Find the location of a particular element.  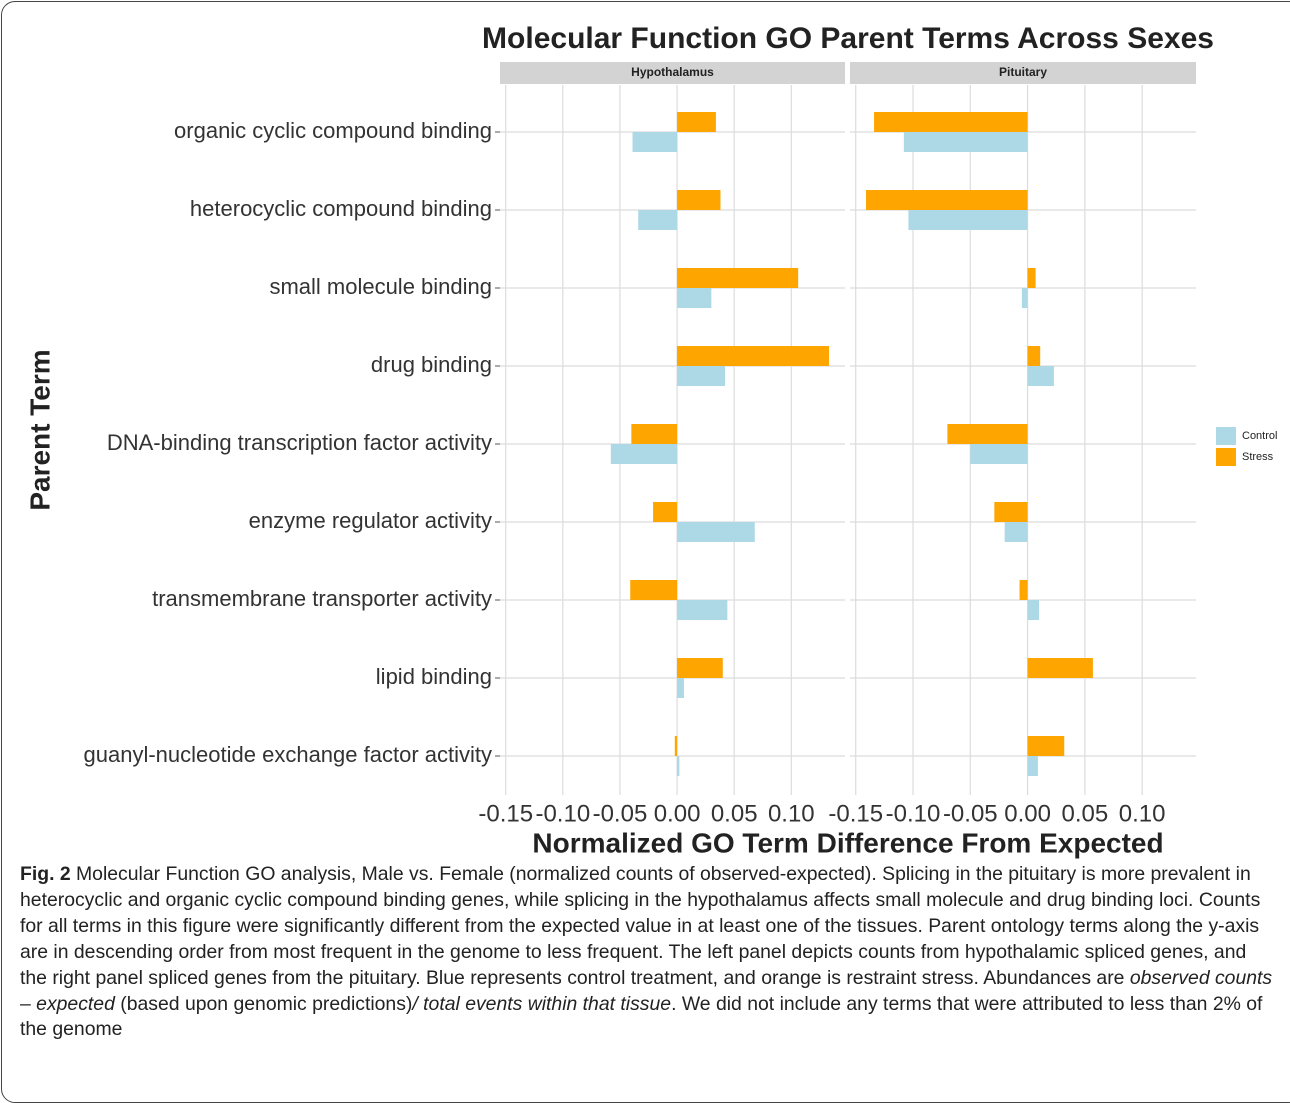

strip-label: Pituitary is located at coordinates (1023, 72).